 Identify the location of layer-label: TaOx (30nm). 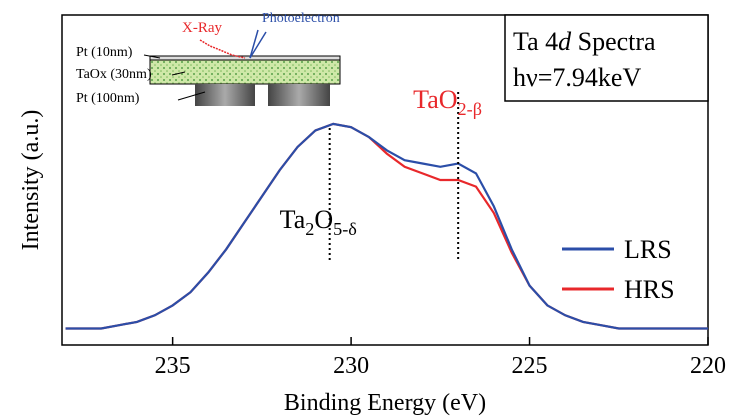
(114, 74).